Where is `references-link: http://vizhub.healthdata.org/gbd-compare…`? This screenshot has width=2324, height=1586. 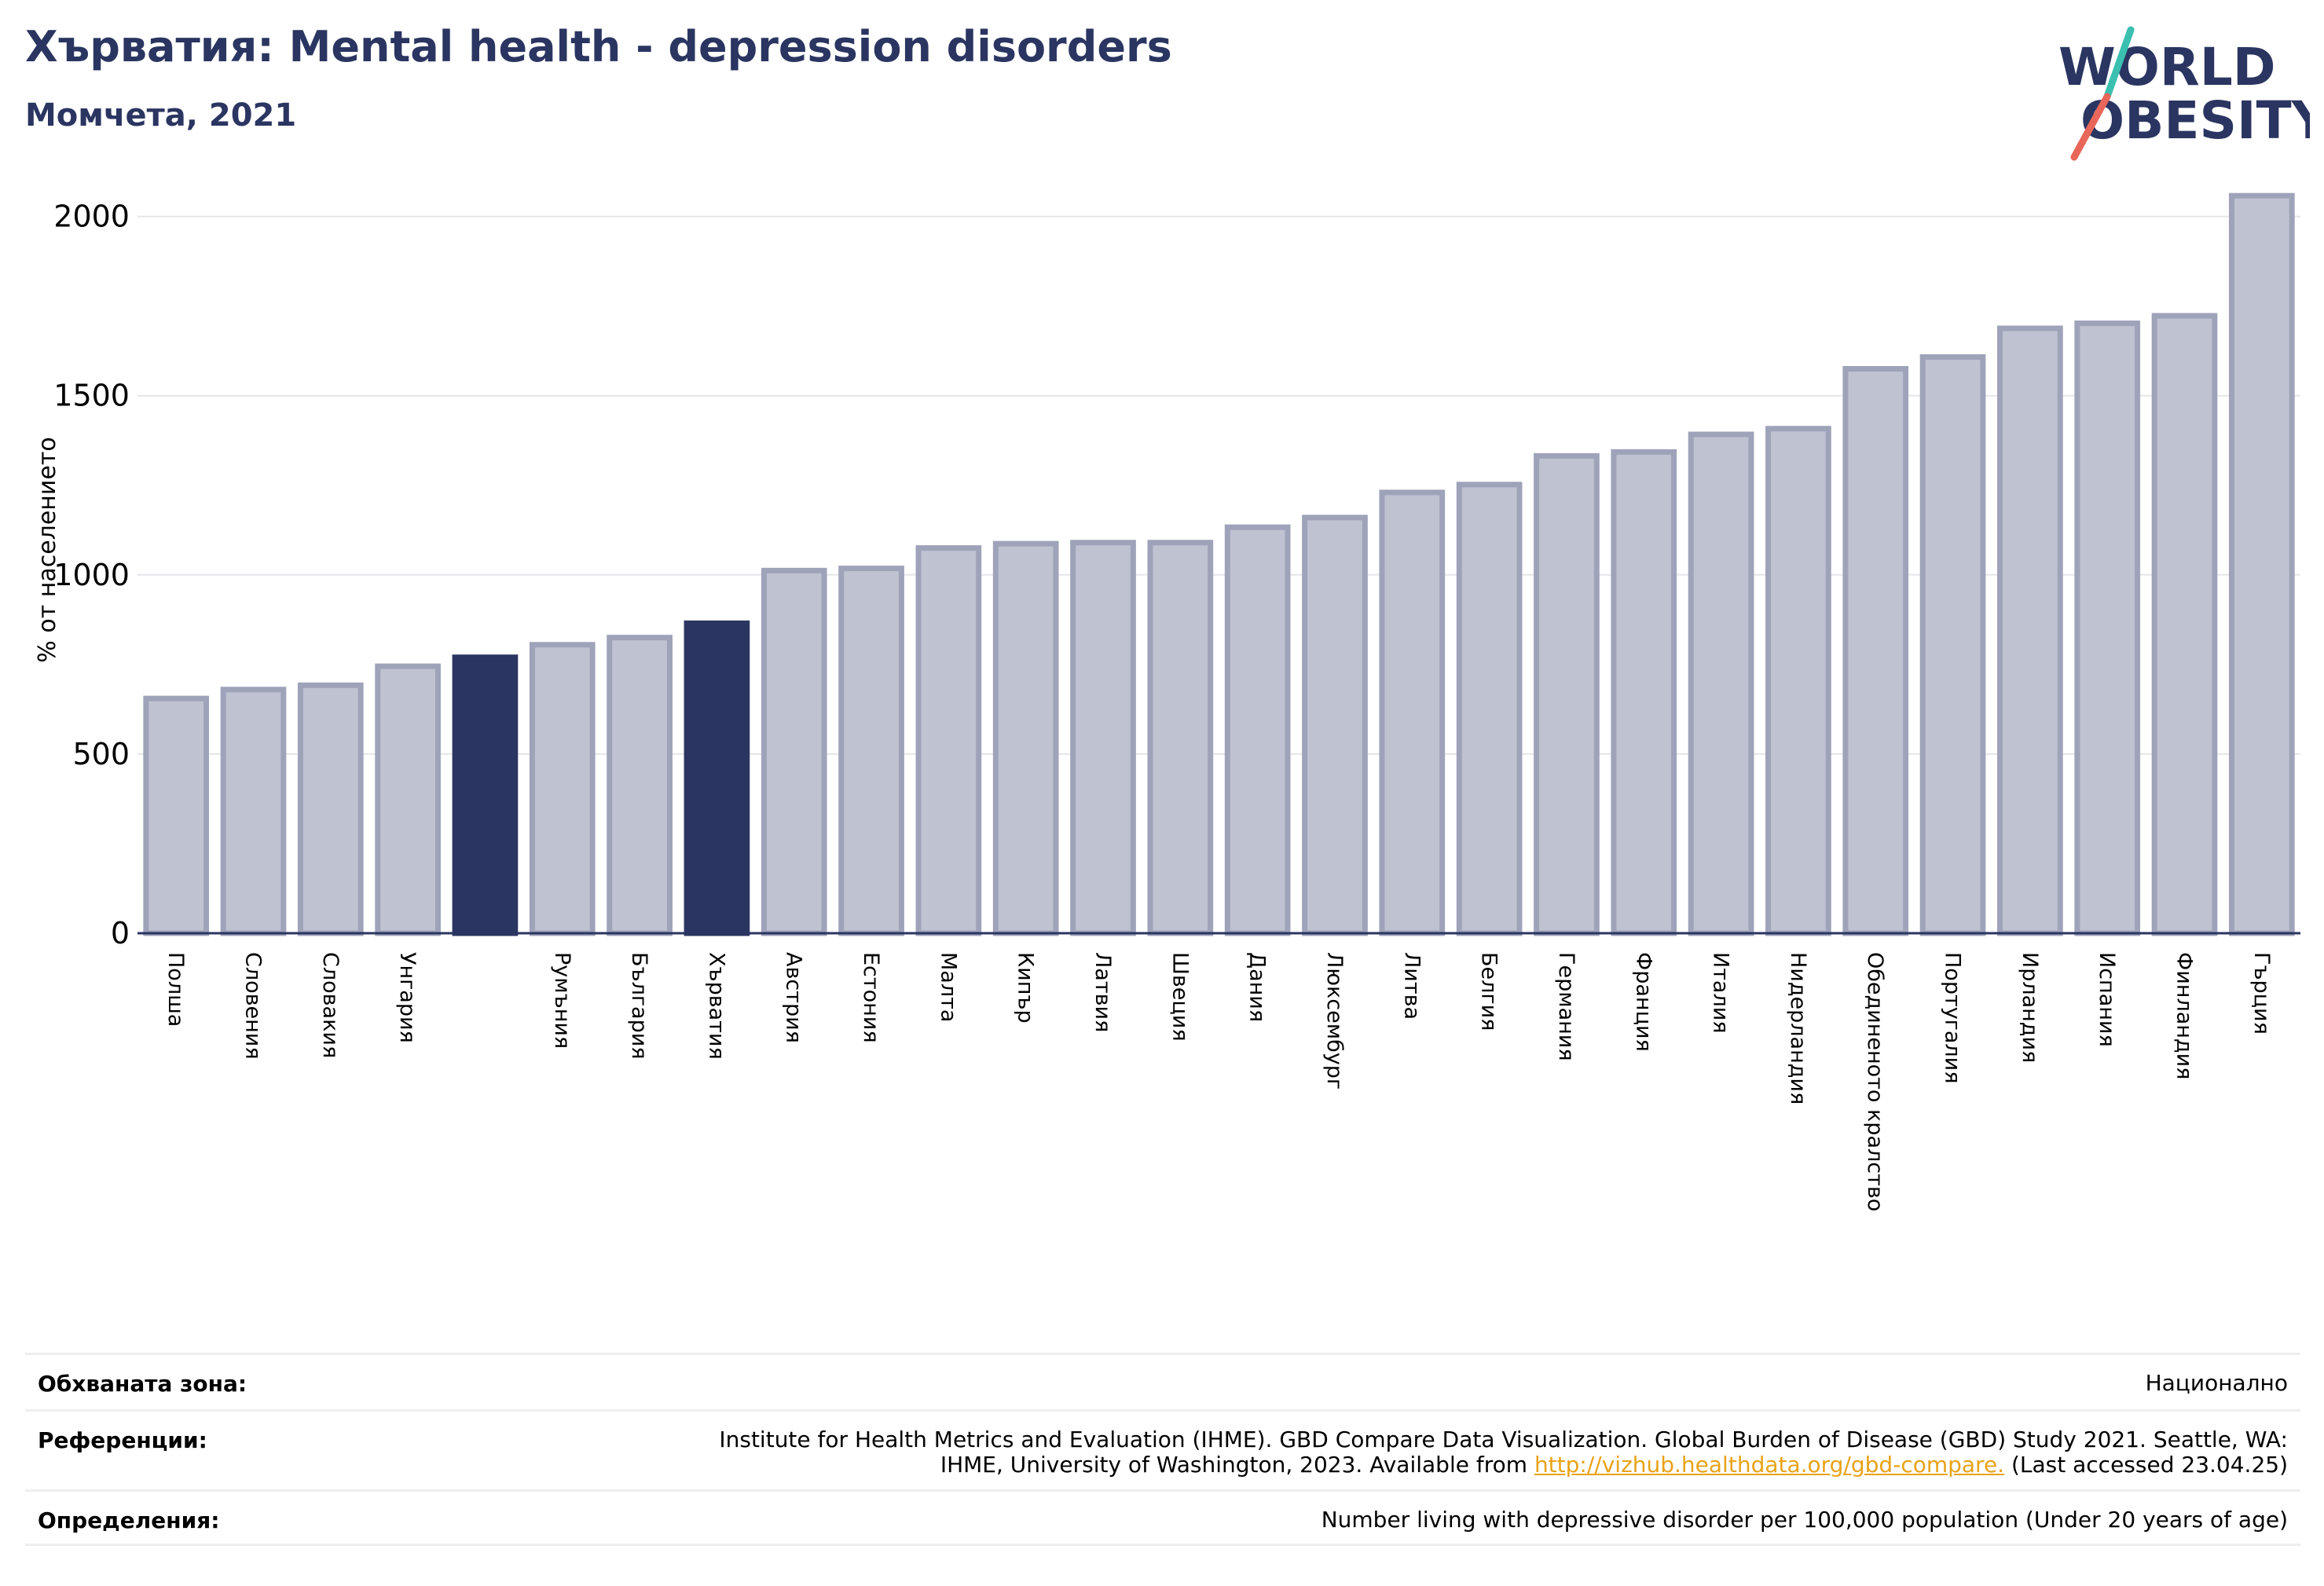
references-link: http://vizhub.healthdata.org/gbd-compare… is located at coordinates (1769, 1465).